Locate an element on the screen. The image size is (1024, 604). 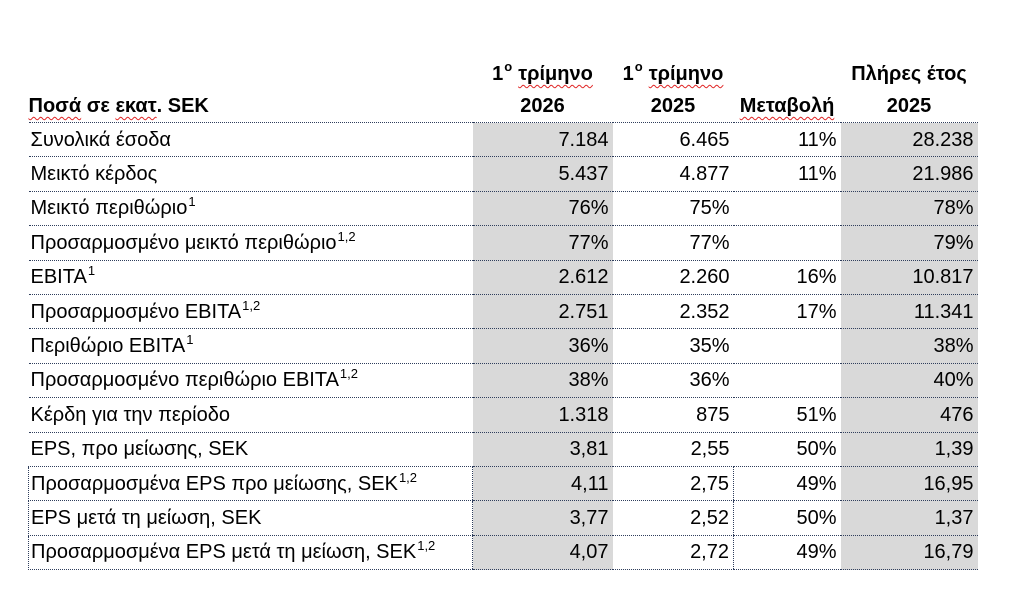
value-q1-2025: 2,55 is located at coordinates (673, 449).